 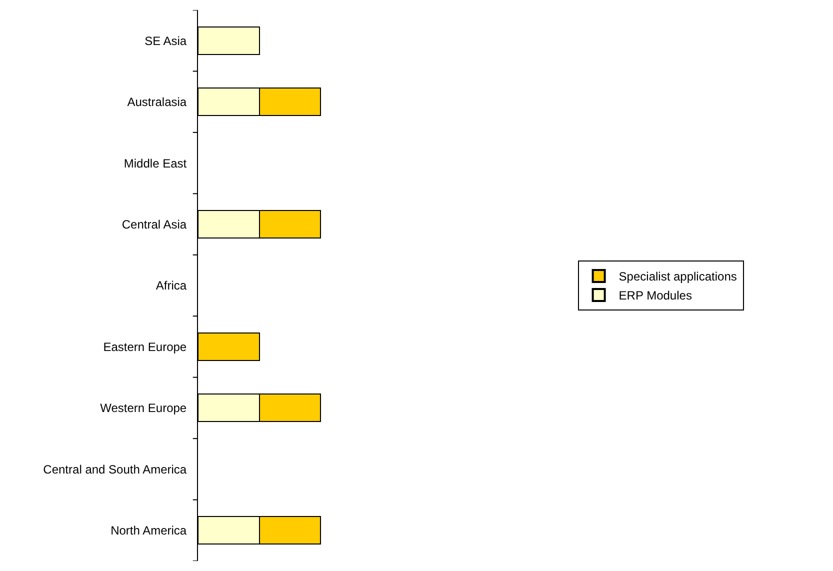 What do you see at coordinates (677, 277) in the screenshot?
I see `legend-label: Specialist applications` at bounding box center [677, 277].